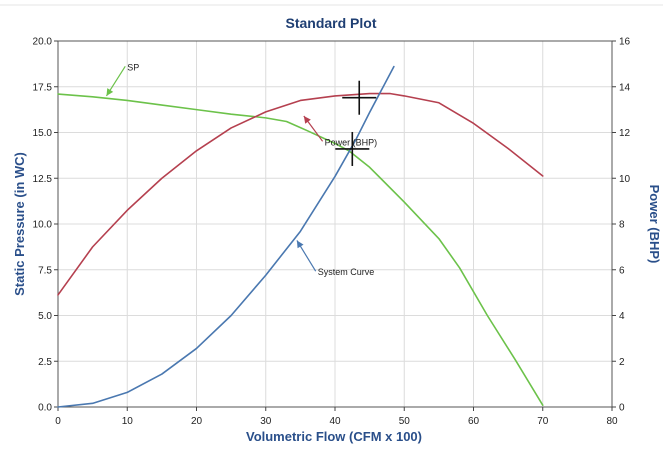 The width and height of the screenshot is (663, 450). Describe the element at coordinates (133, 67) in the screenshot. I see `annotation-label: SP` at that location.